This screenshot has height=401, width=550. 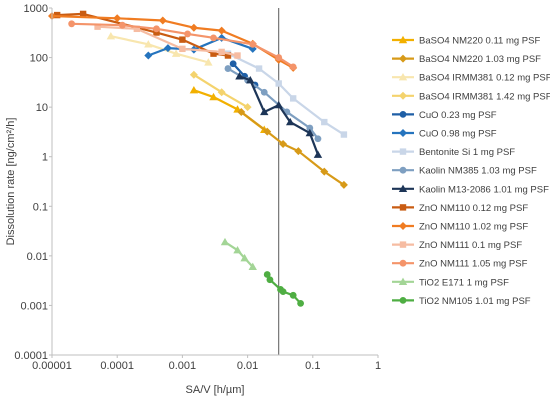 I want to click on y-tick-label: 1, so click(x=45, y=158).